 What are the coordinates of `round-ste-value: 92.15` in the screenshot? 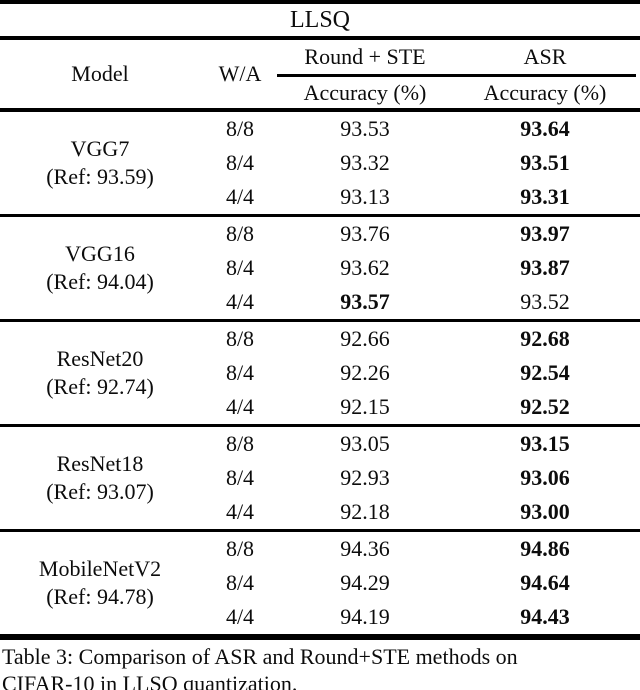 It's located at (365, 406).